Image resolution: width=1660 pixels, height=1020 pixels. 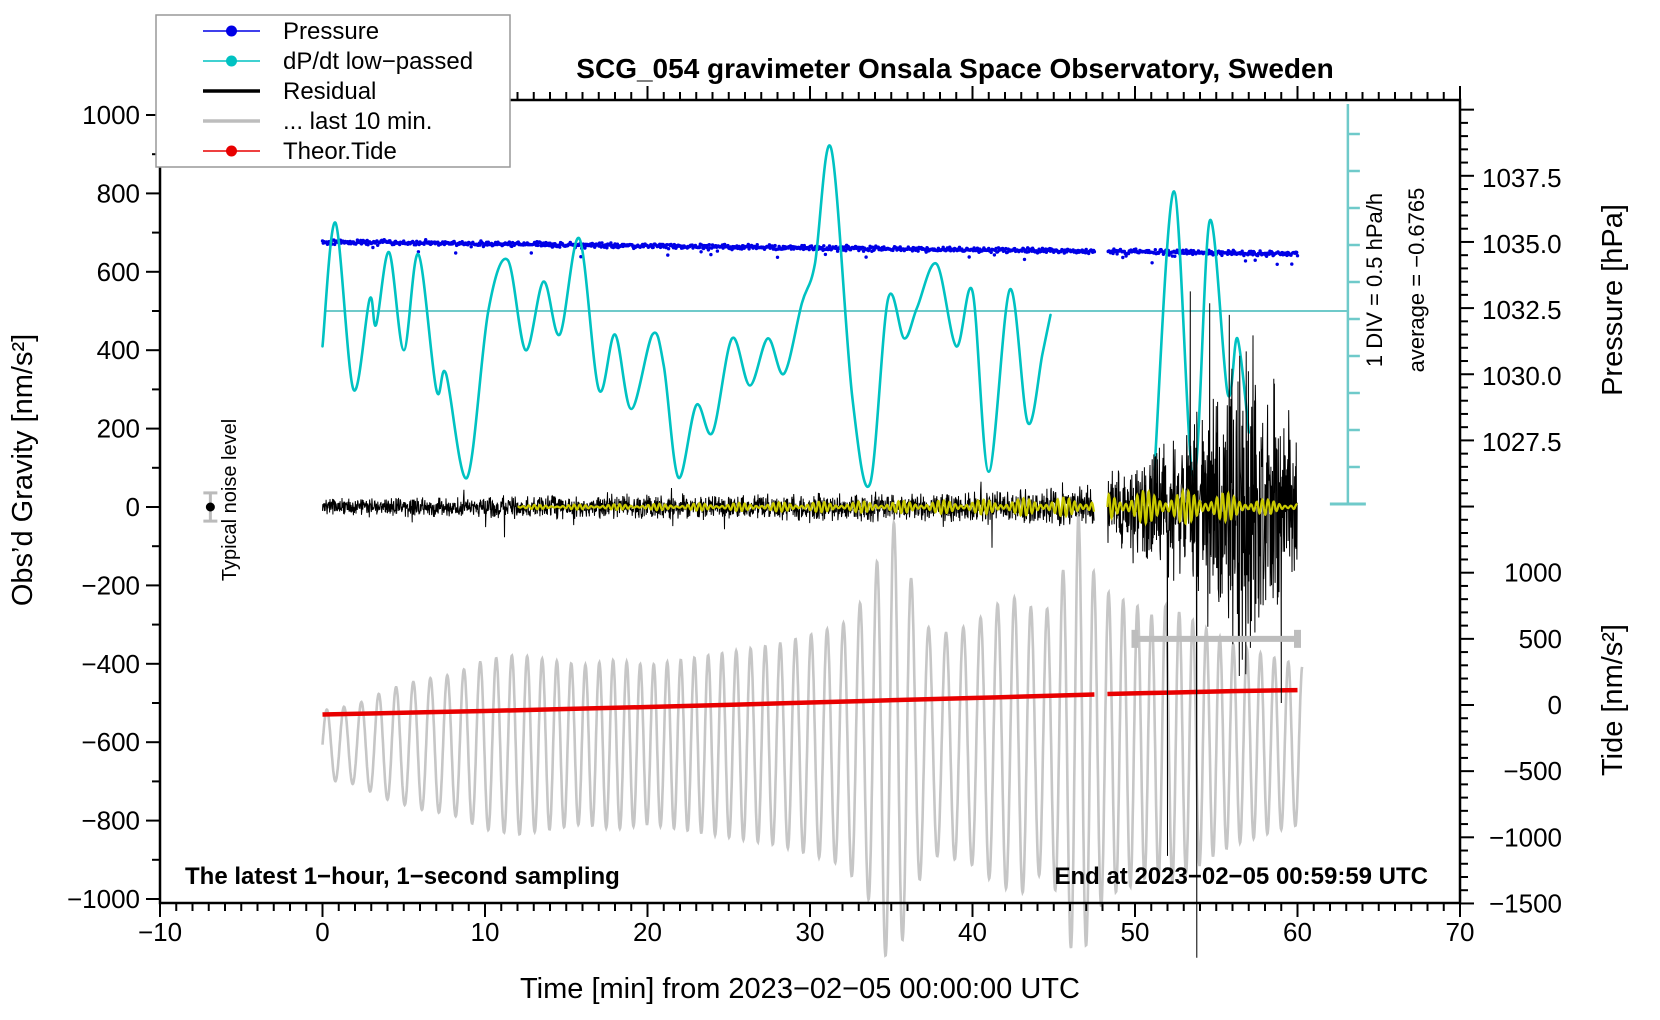 I want to click on end-time-note: End at 2023−02−05 00:59:59 UTC, so click(x=1241, y=876).